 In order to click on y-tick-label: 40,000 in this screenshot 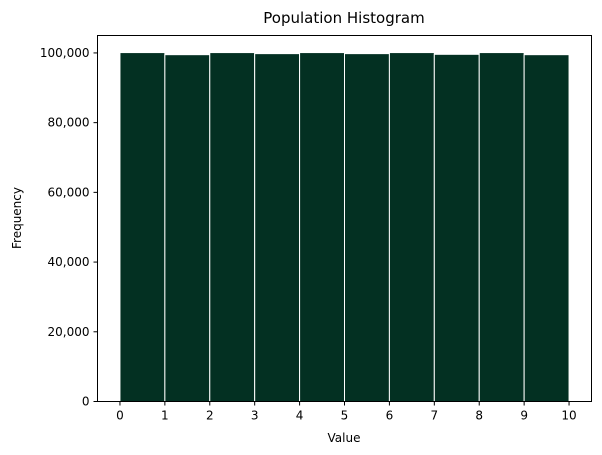, I will do `click(69, 262)`.